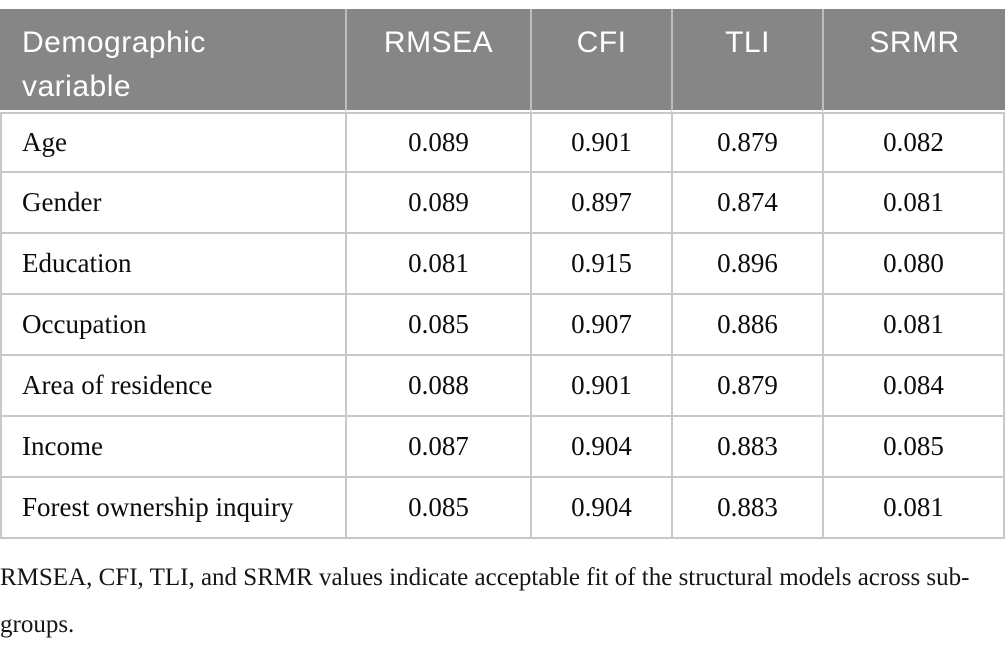  I want to click on cell-cfi: 0.915, so click(600, 264).